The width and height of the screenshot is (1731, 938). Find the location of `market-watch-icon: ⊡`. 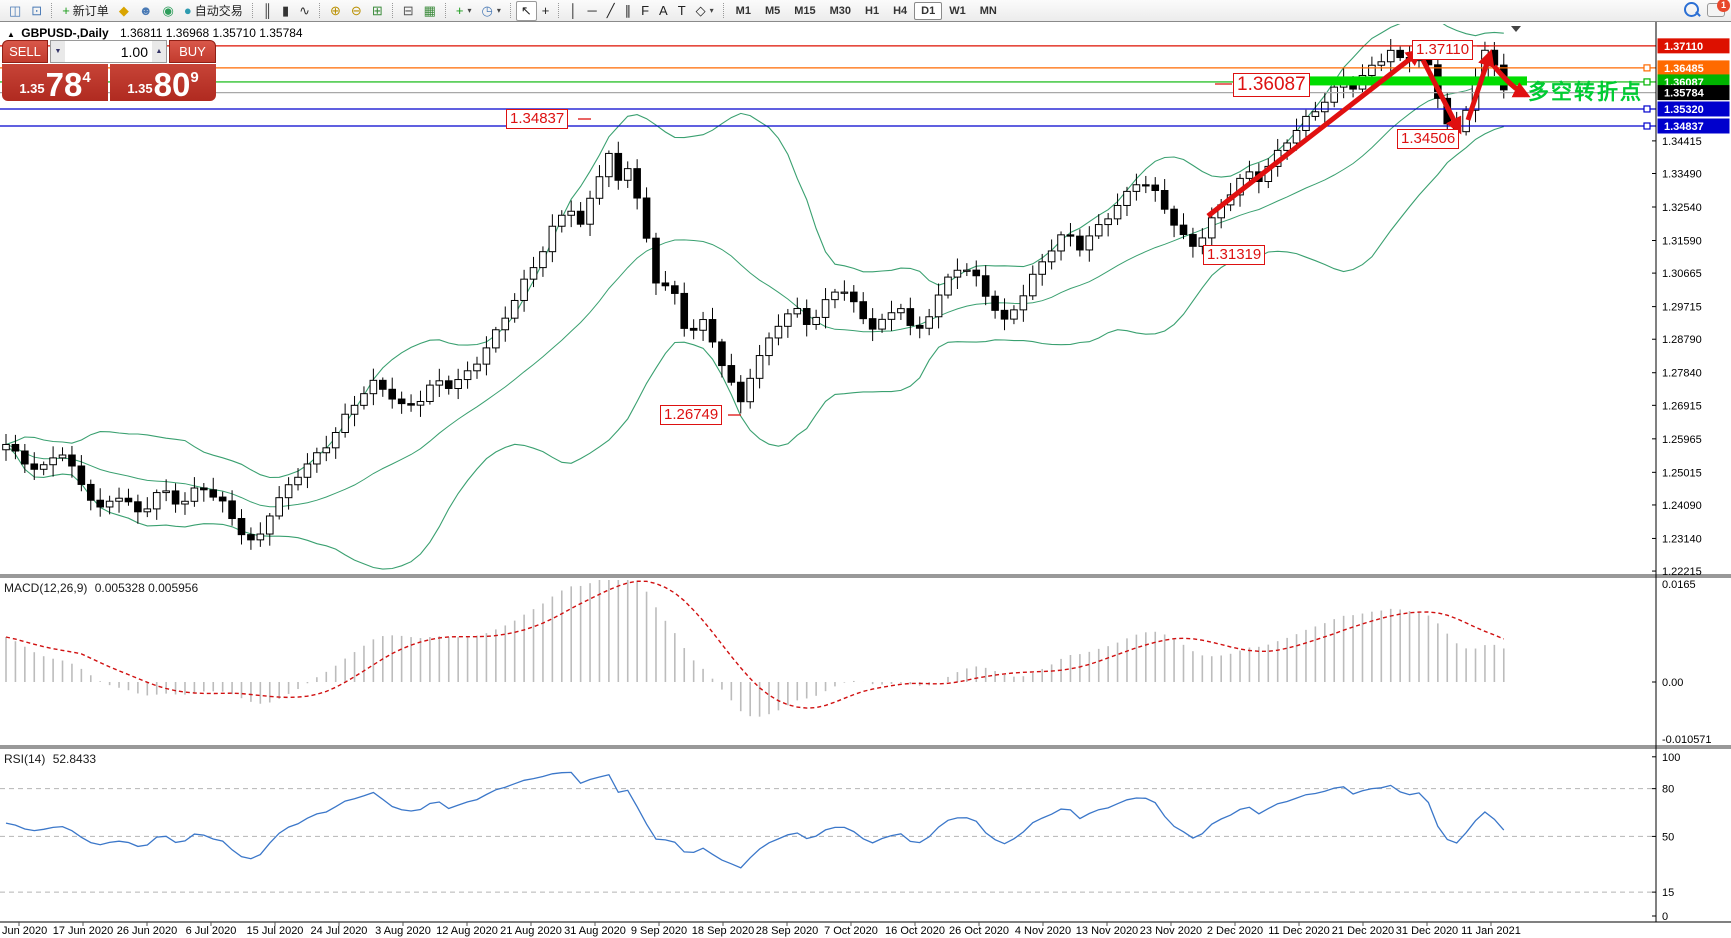

market-watch-icon: ⊡ is located at coordinates (36, 11).